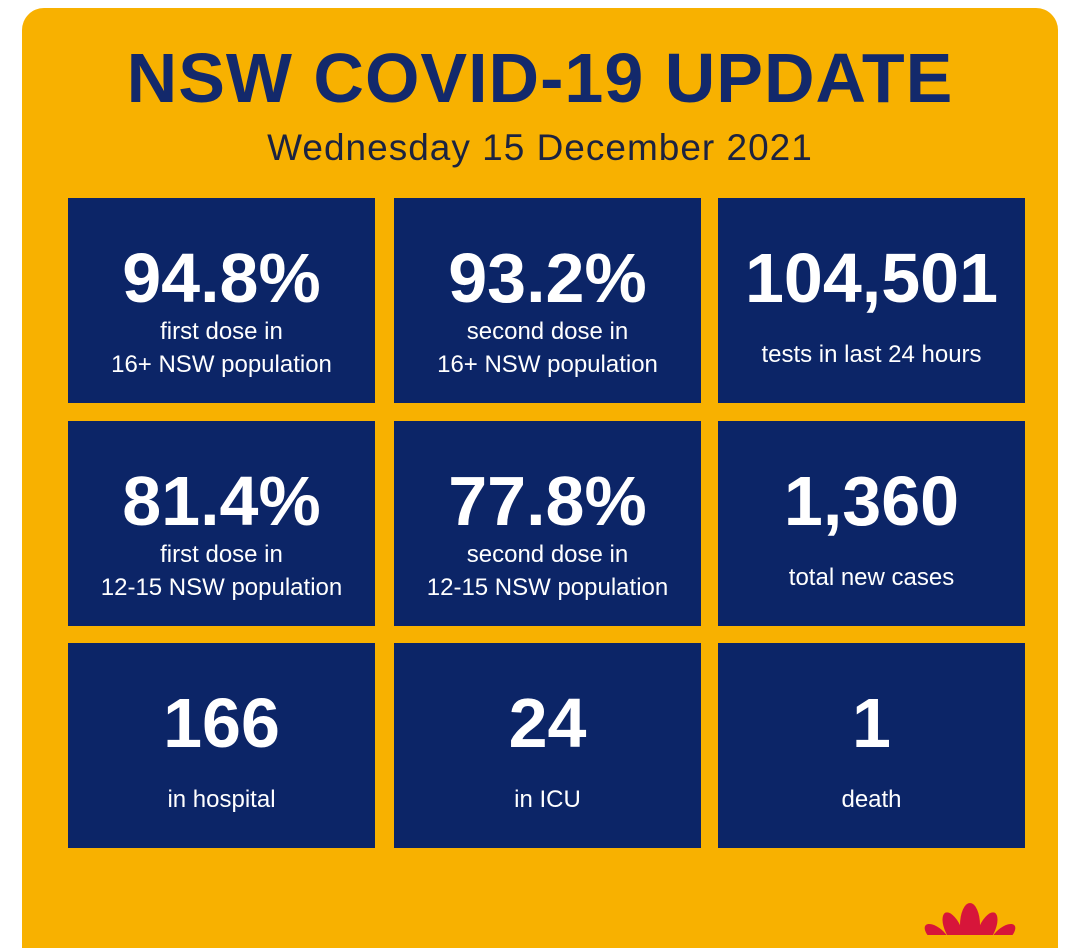  I want to click on stat-tile: 1 death, so click(871, 745).